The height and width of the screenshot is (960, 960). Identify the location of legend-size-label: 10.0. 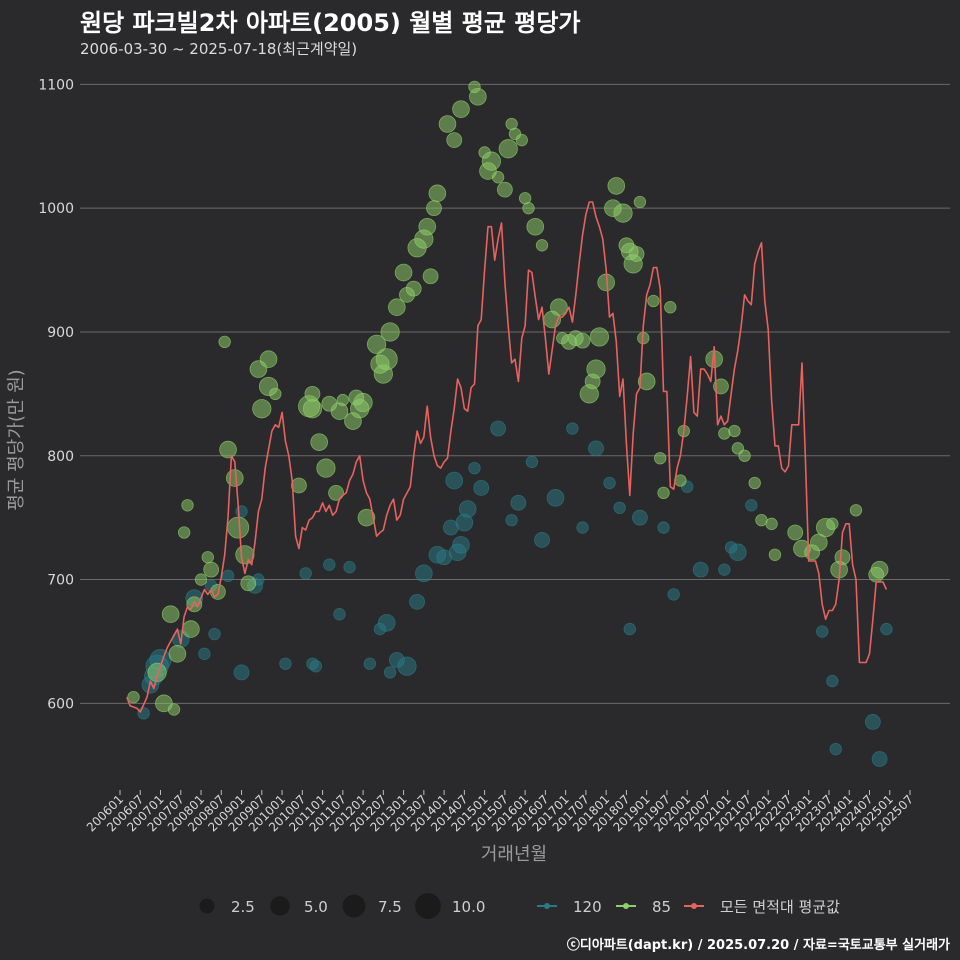
(468, 907).